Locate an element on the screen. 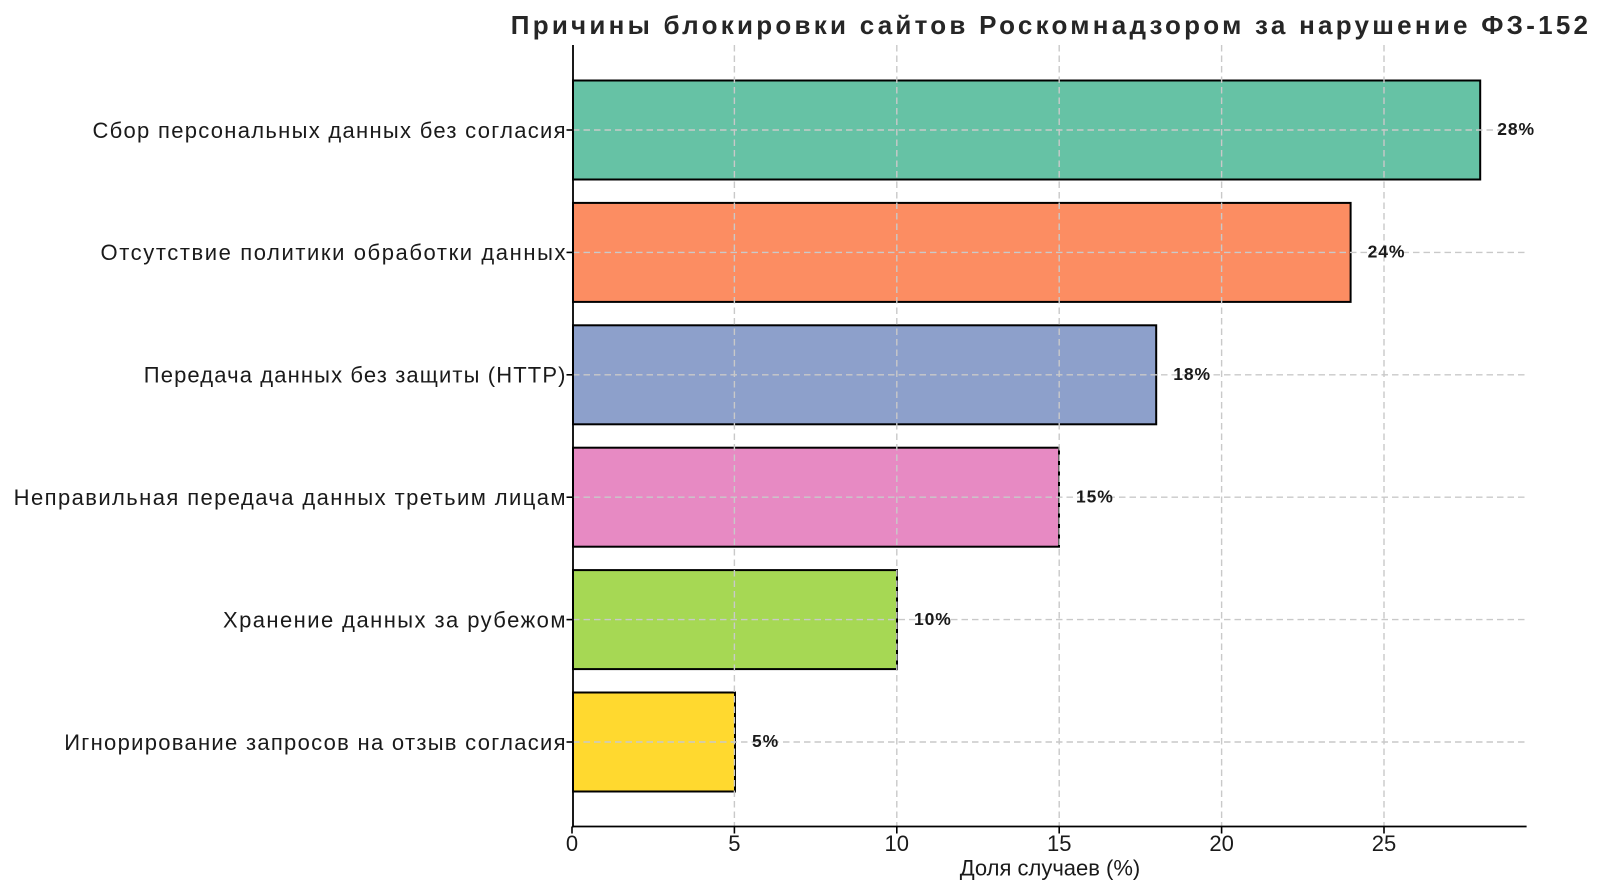  svg-text: 10 is located at coordinates (897, 843).